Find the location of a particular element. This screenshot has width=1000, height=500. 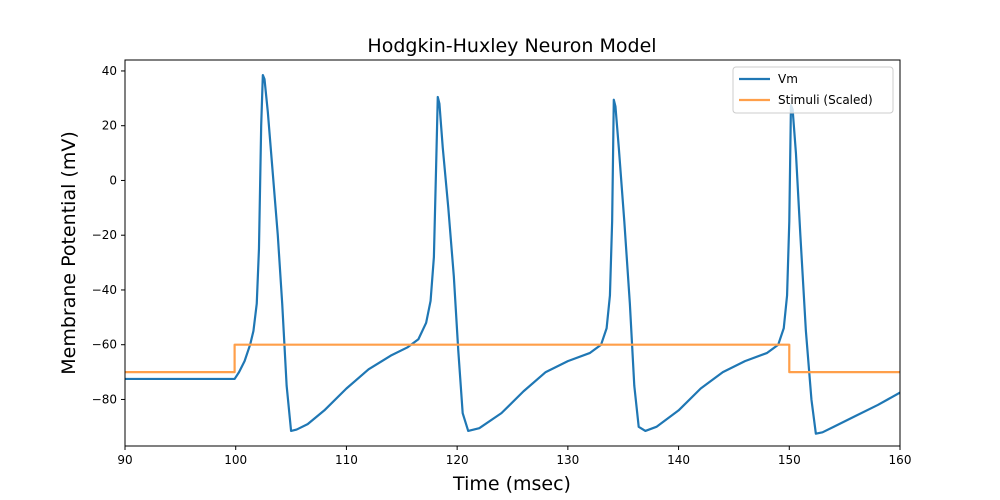

x-axis-label: Time (msec) is located at coordinates (511, 484).